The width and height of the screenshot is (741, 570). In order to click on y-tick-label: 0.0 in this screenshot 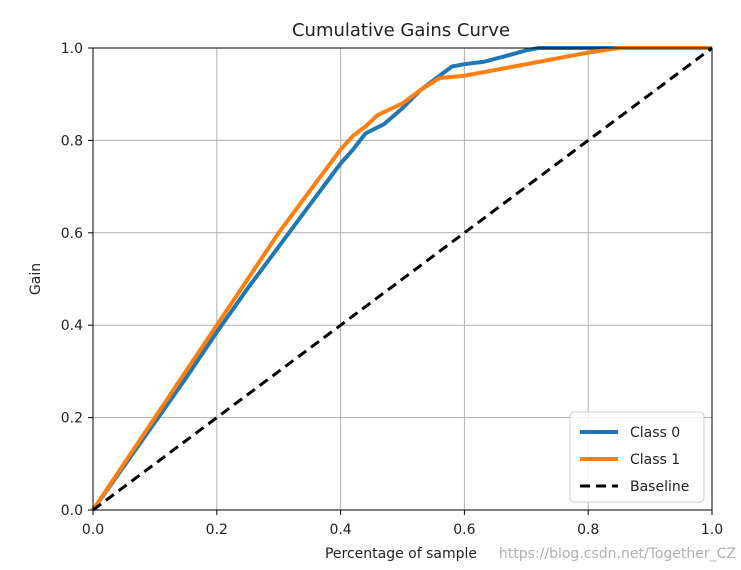, I will do `click(72, 511)`.